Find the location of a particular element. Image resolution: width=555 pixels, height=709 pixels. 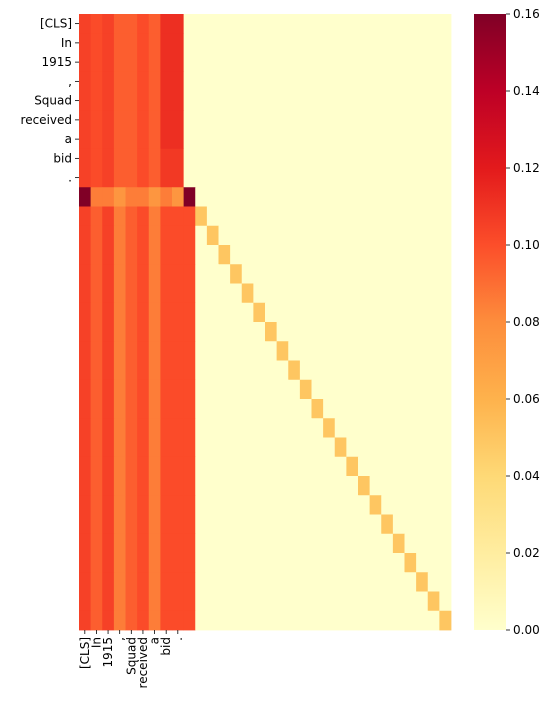

x-tick-label: received is located at coordinates (143, 662).